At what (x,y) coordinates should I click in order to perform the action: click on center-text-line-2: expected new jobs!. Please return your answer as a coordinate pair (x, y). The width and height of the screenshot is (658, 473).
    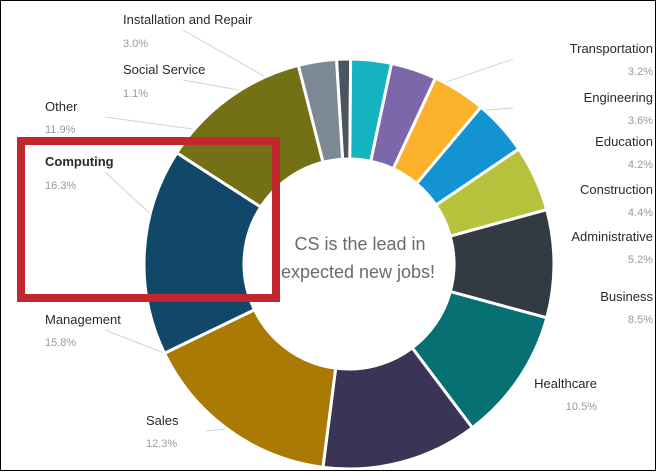
    Looking at the image, I should click on (358, 272).